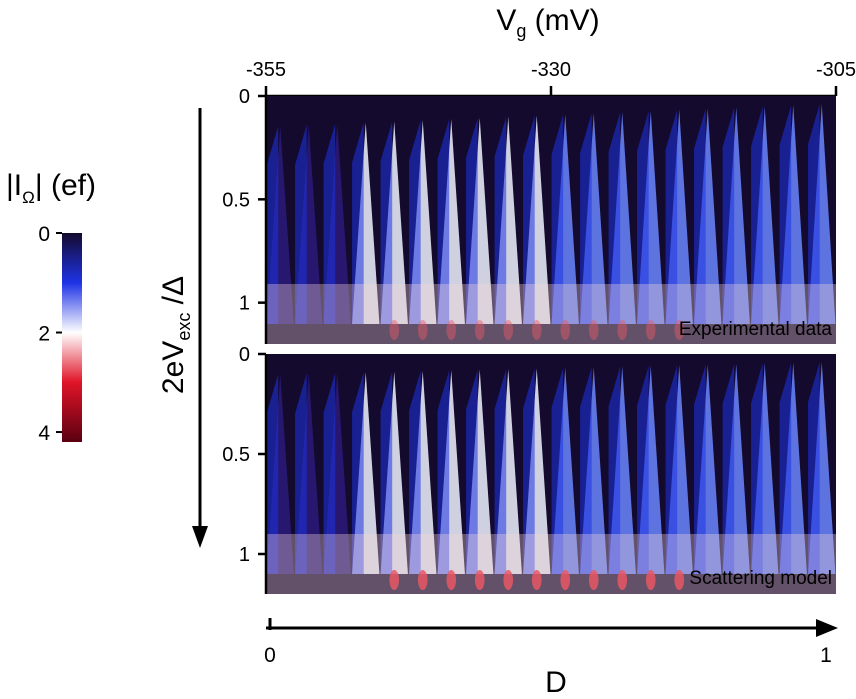 The height and width of the screenshot is (699, 856). I want to click on colorbar-tick-label: 0, so click(44, 234).